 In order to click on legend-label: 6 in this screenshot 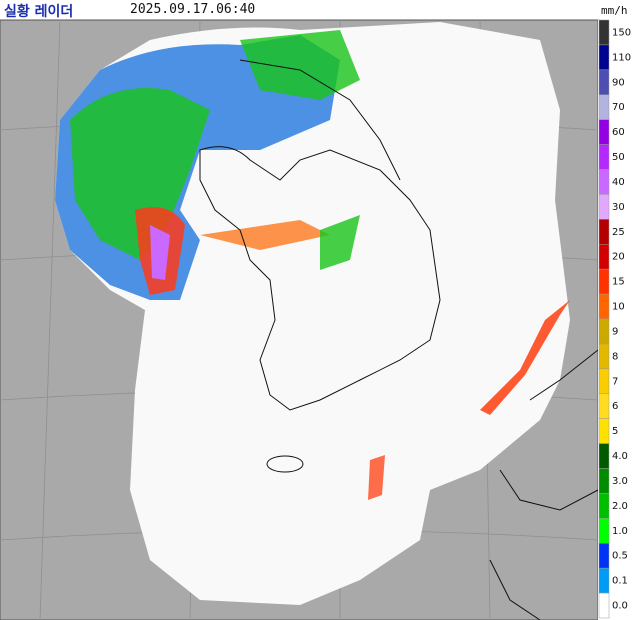, I will do `click(615, 406)`.